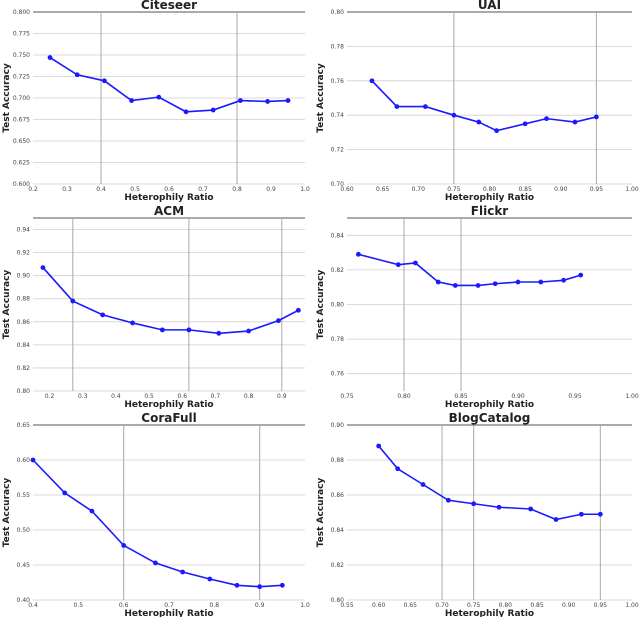 The width and height of the screenshot is (640, 617). What do you see at coordinates (21, 34) in the screenshot?
I see `y-tick-label: 0.775` at bounding box center [21, 34].